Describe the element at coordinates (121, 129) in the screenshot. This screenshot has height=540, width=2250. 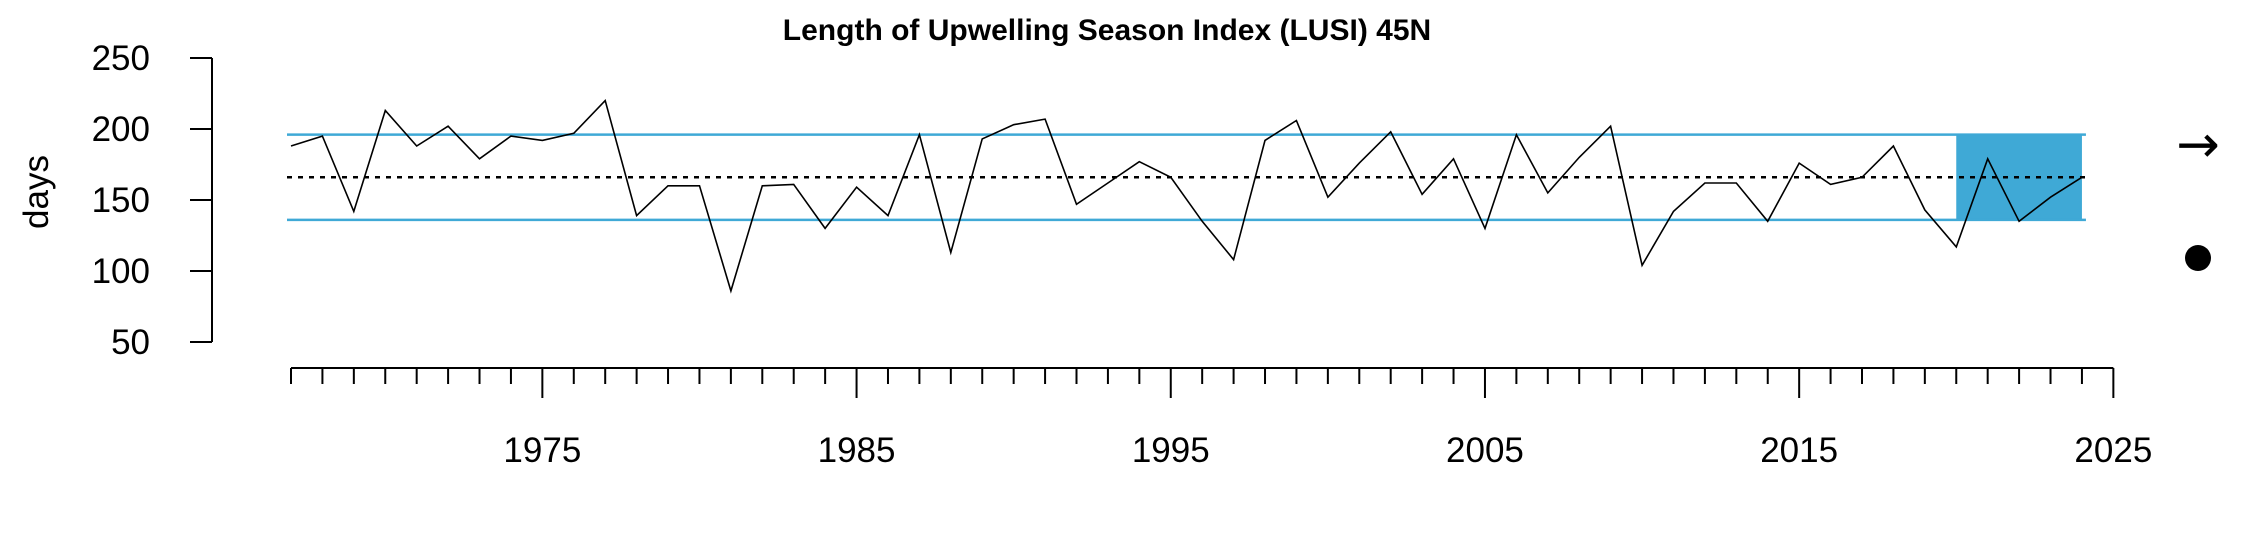
I see `y-tick-label-200: 200` at that location.